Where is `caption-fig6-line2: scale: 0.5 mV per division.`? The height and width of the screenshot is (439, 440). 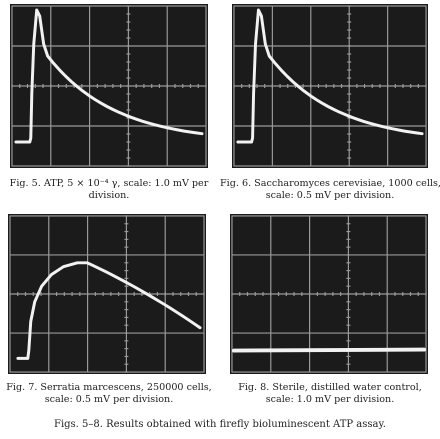
caption-fig6-line2: scale: 0.5 mV per division. is located at coordinates (330, 195).